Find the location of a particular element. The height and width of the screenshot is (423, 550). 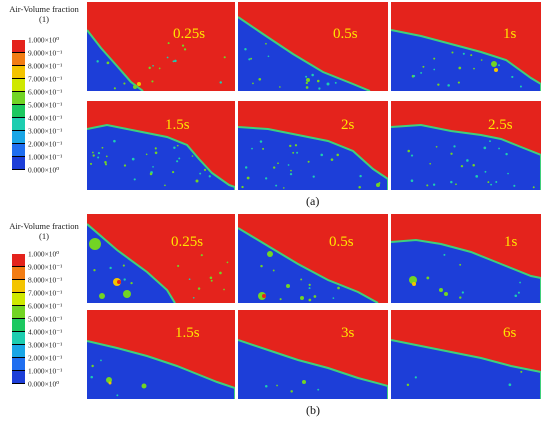

panel-a-2: 0.5s is located at coordinates (313, 46).